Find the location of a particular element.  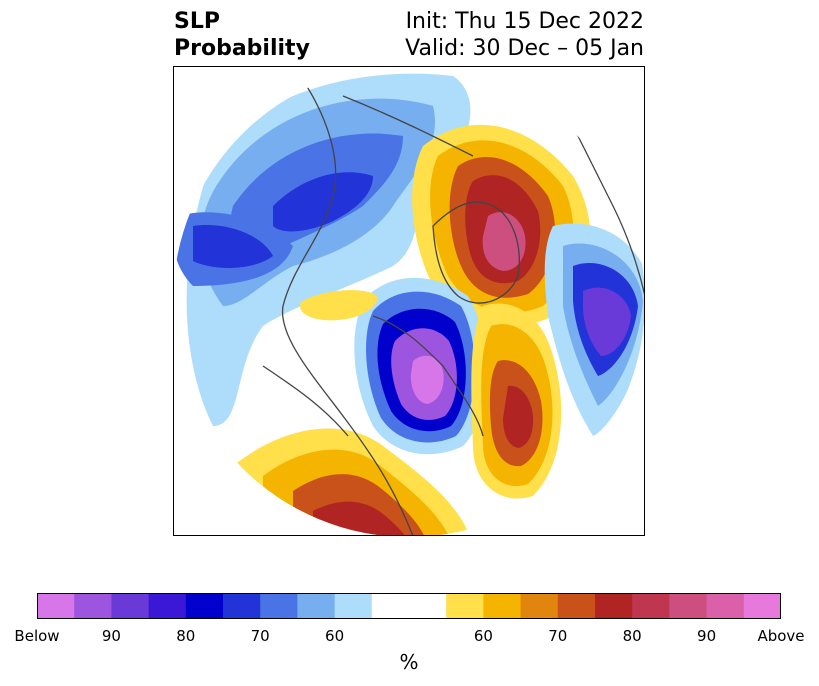

init-date: Init: Thu 15 Dec 2022 is located at coordinates (524, 21).